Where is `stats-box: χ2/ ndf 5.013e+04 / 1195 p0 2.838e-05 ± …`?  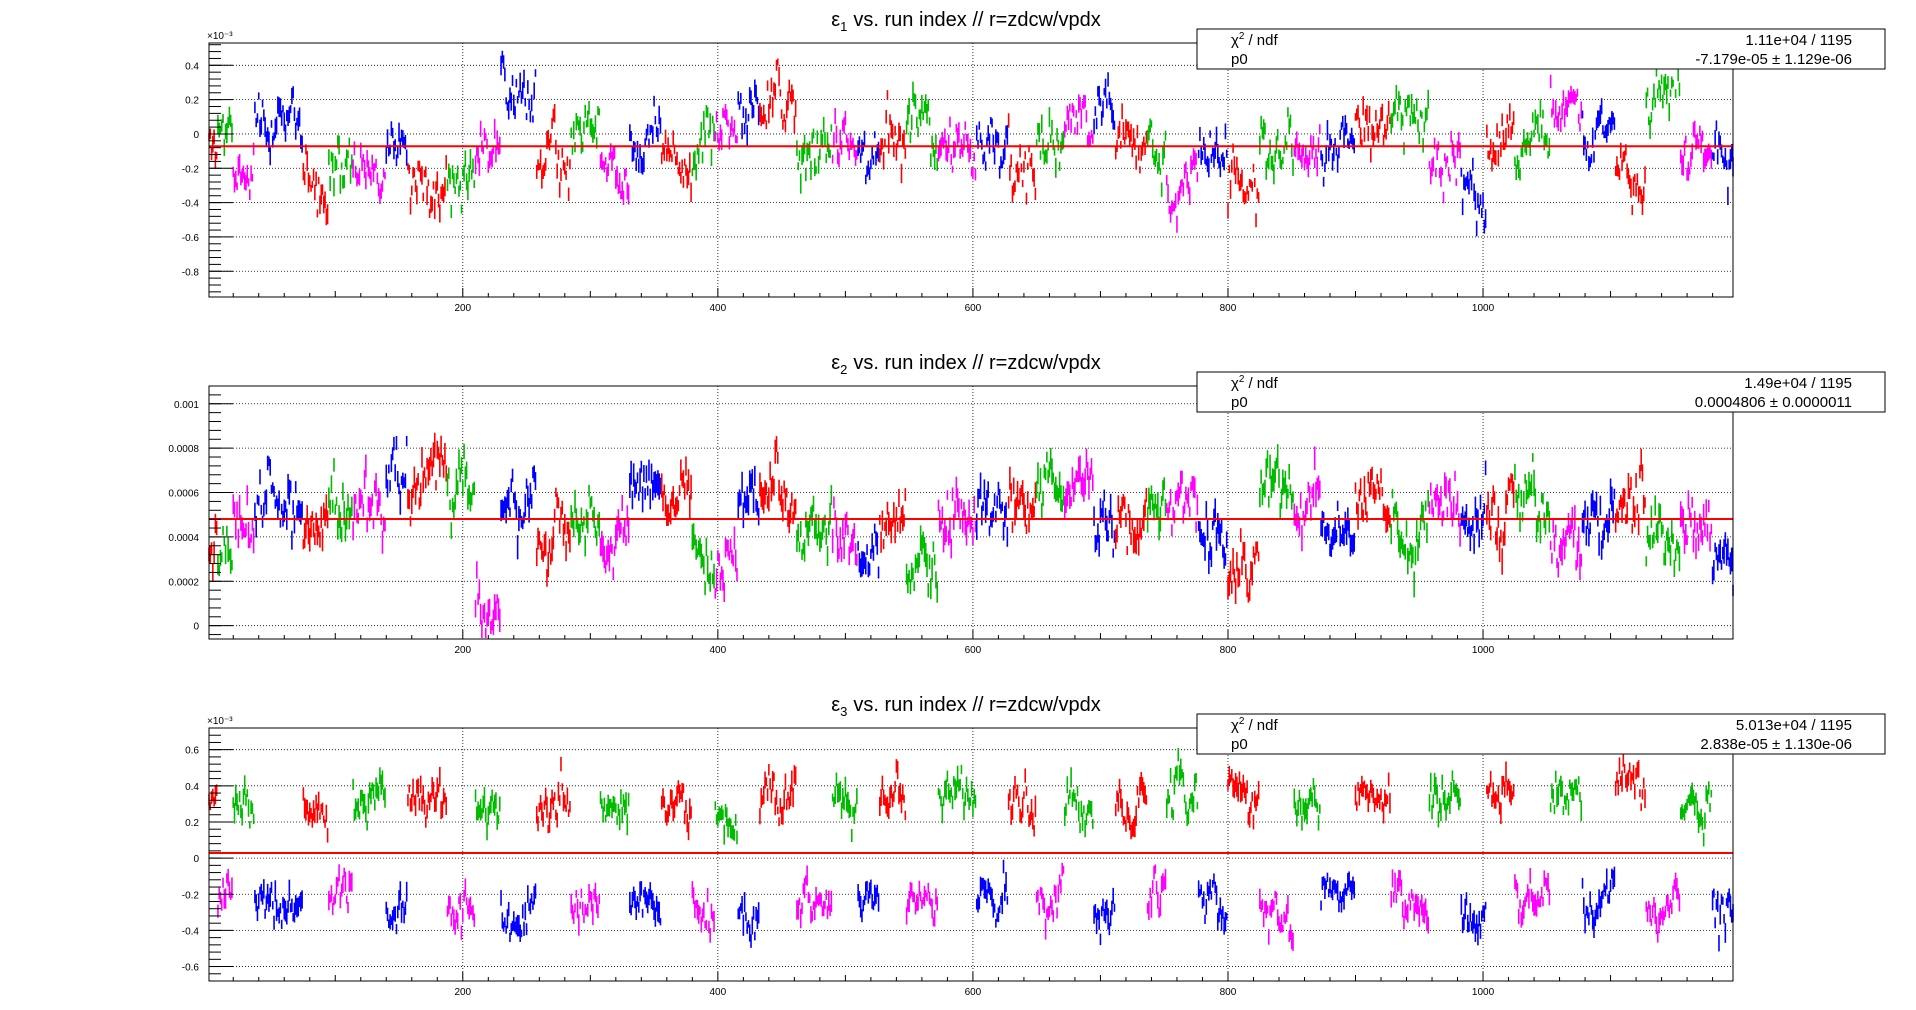 stats-box: χ2/ ndf 5.013e+04 / 1195 p0 2.838e-05 ± … is located at coordinates (1541, 734).